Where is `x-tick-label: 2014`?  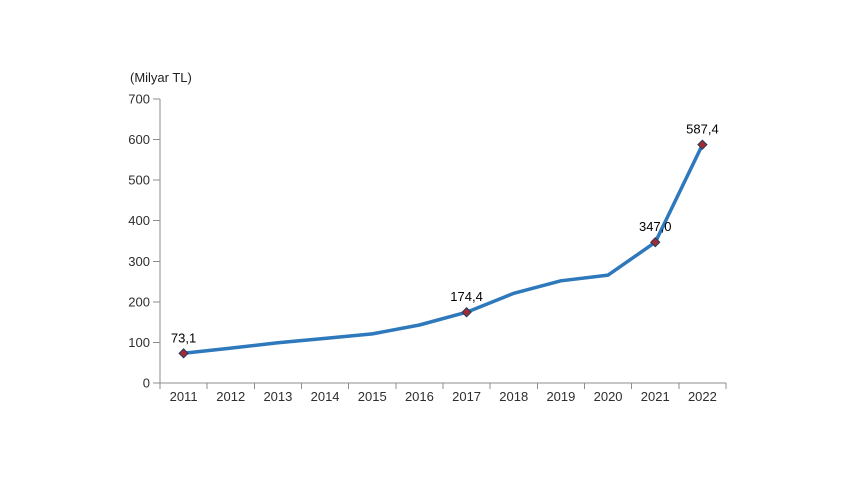 x-tick-label: 2014 is located at coordinates (325, 396).